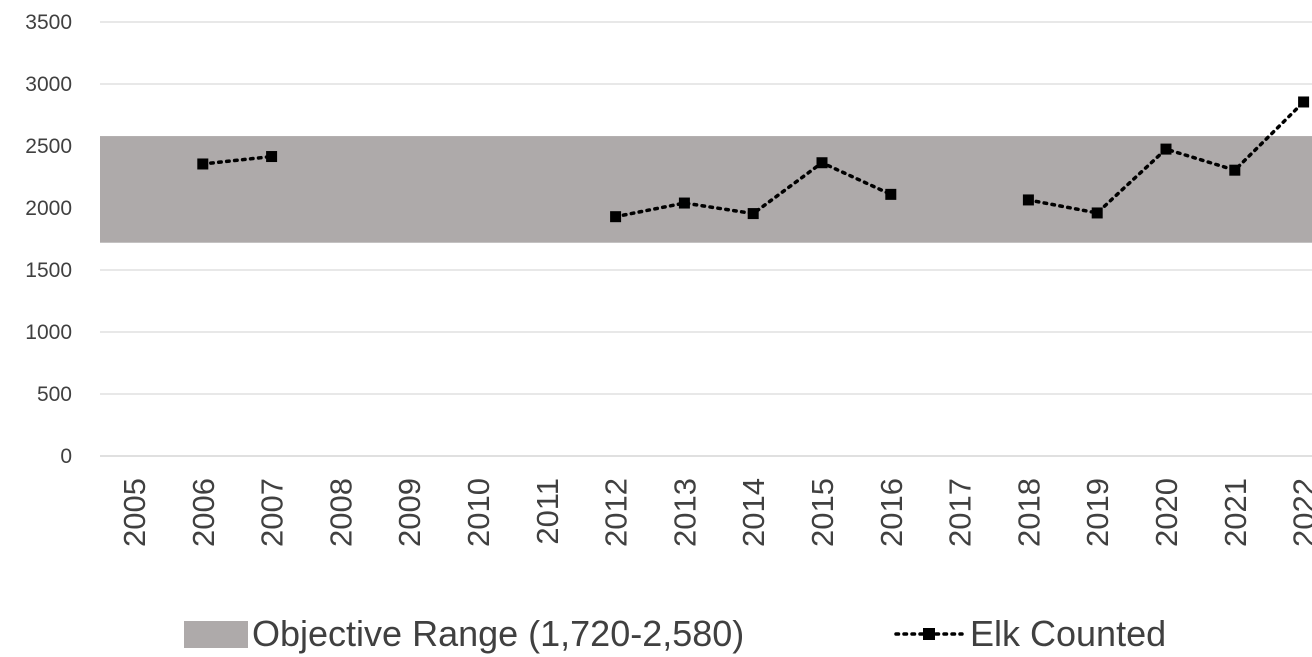 The image size is (1312, 657). I want to click on x-tick-label: 2022, so click(1299, 512).